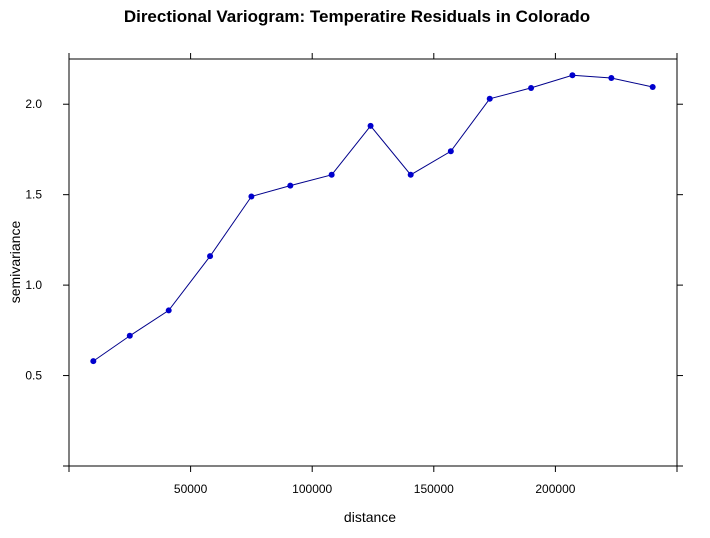 This screenshot has width=710, height=538. What do you see at coordinates (15, 262) in the screenshot?
I see `y-axis-label: semivariance` at bounding box center [15, 262].